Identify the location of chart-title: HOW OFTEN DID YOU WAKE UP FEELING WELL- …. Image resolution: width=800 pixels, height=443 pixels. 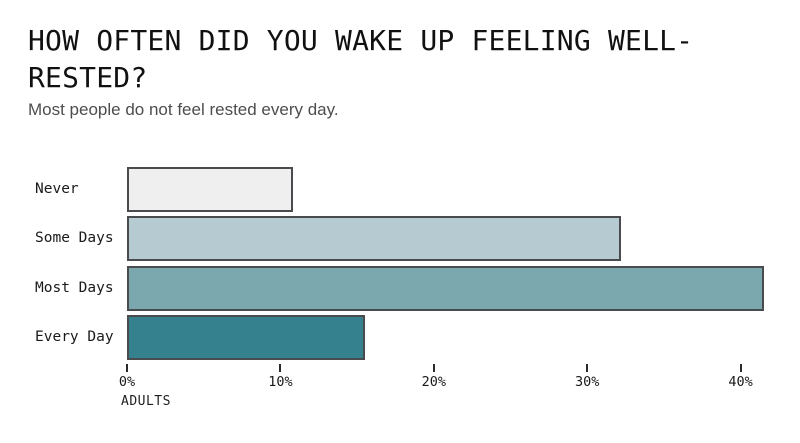
(360, 59).